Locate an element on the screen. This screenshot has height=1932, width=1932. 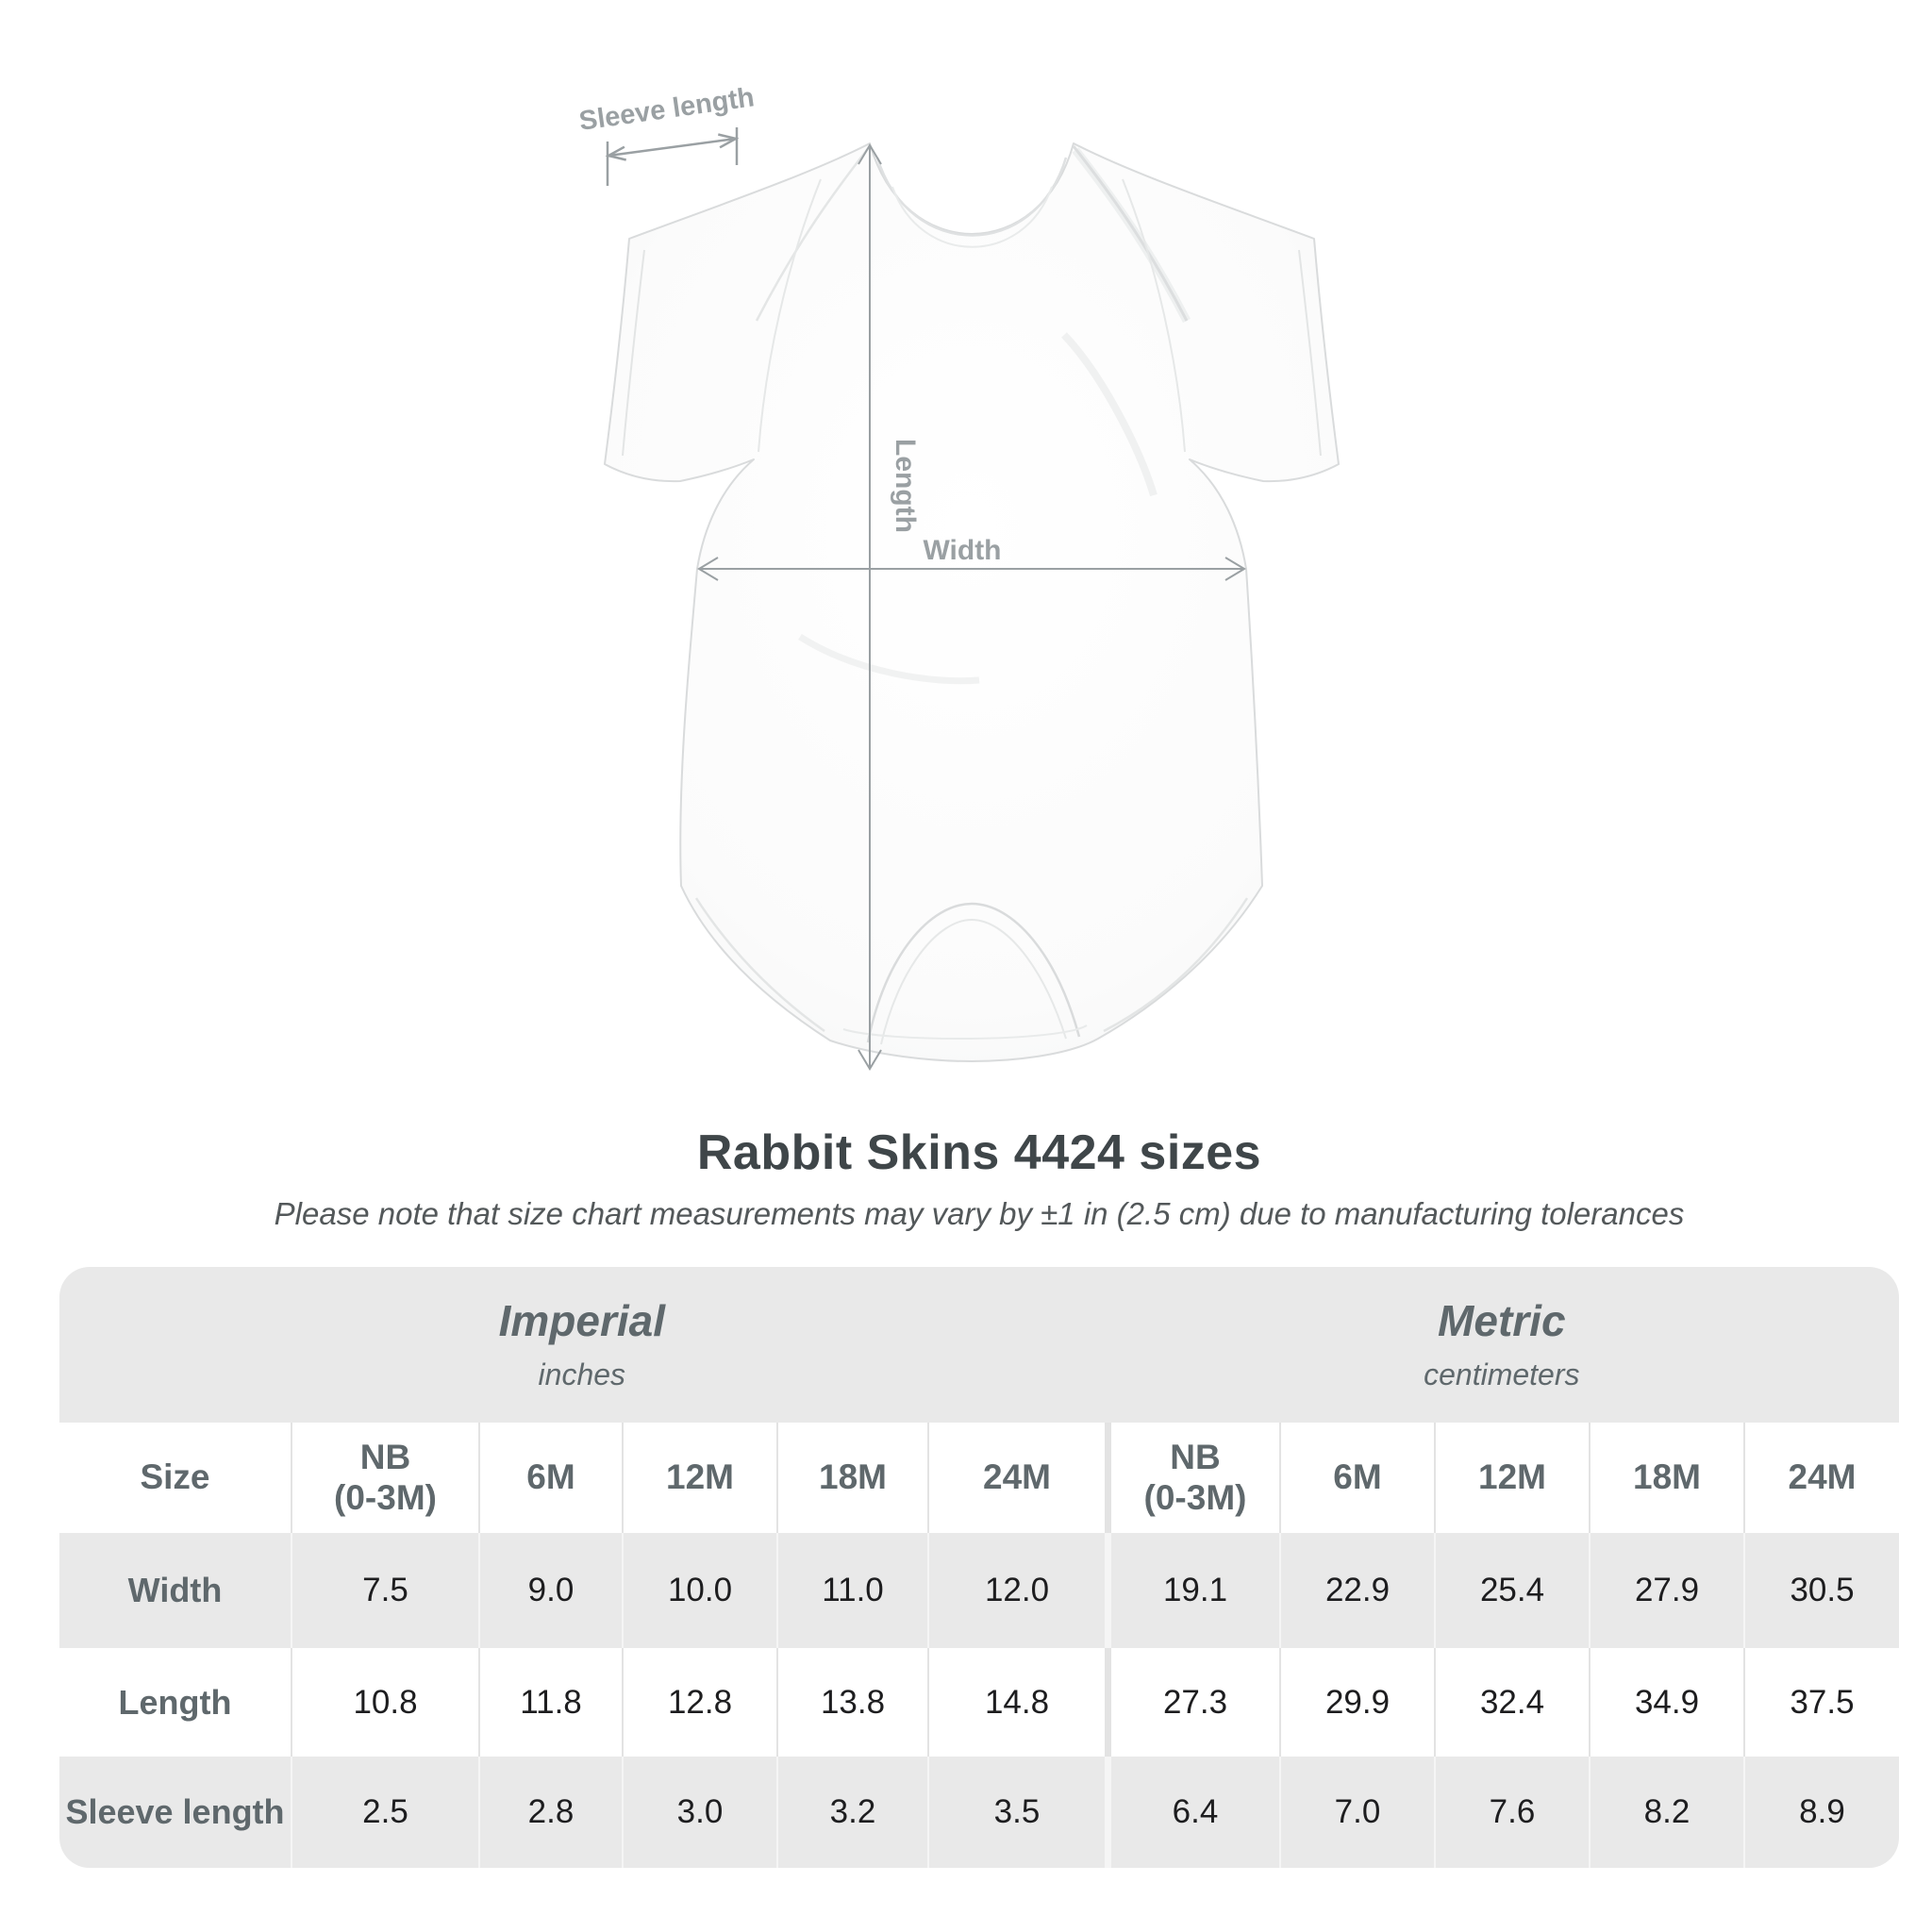
table-cell: 32.4 is located at coordinates (1511, 1702).